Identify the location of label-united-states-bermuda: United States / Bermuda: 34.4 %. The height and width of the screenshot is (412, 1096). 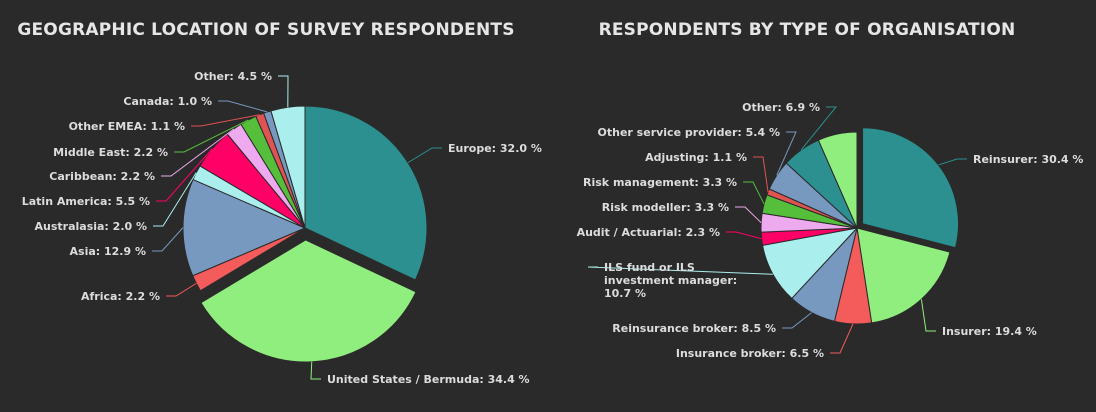
(428, 379).